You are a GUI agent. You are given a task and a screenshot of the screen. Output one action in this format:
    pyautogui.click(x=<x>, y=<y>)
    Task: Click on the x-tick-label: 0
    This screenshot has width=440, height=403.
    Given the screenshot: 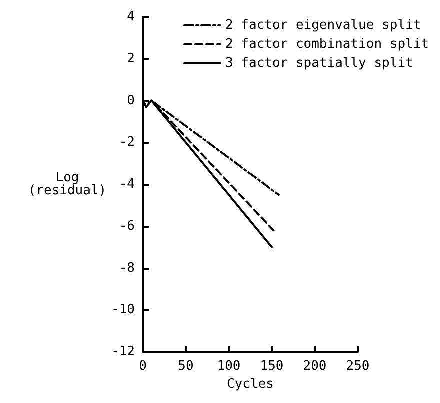 What is the action you would take?
    pyautogui.click(x=143, y=366)
    